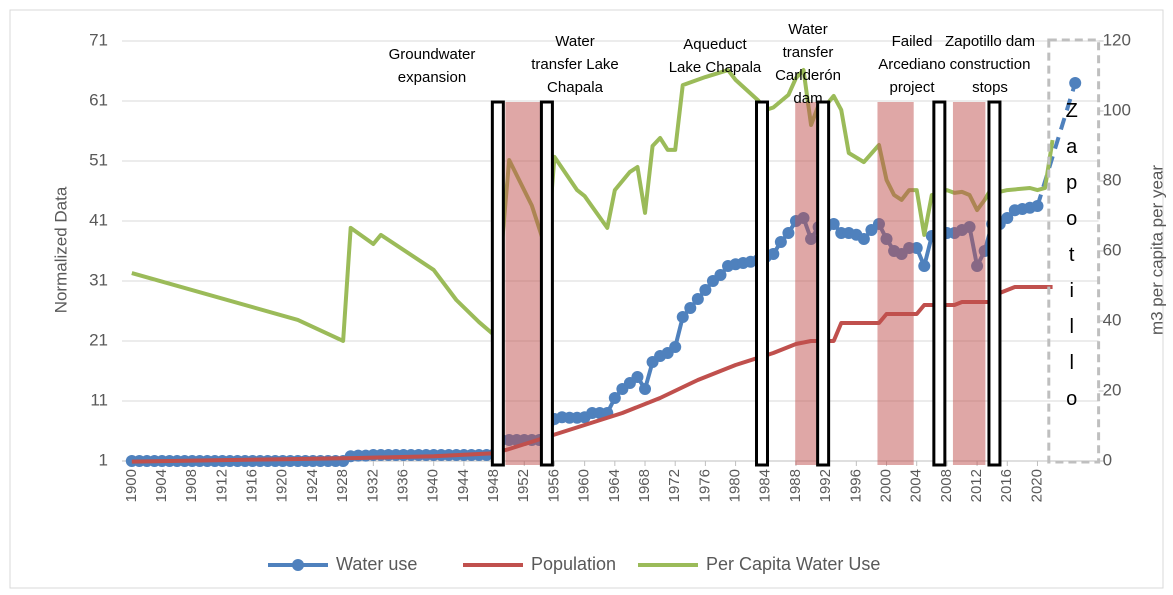  I want to click on x-tick-label: 1940, so click(433, 485).